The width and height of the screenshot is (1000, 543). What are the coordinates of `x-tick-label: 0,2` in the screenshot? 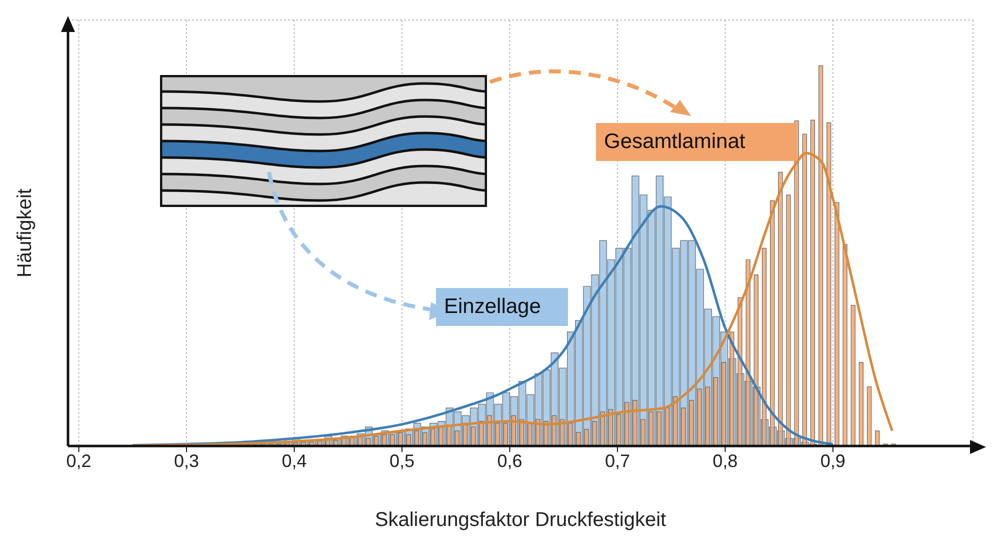 It's located at (79, 460).